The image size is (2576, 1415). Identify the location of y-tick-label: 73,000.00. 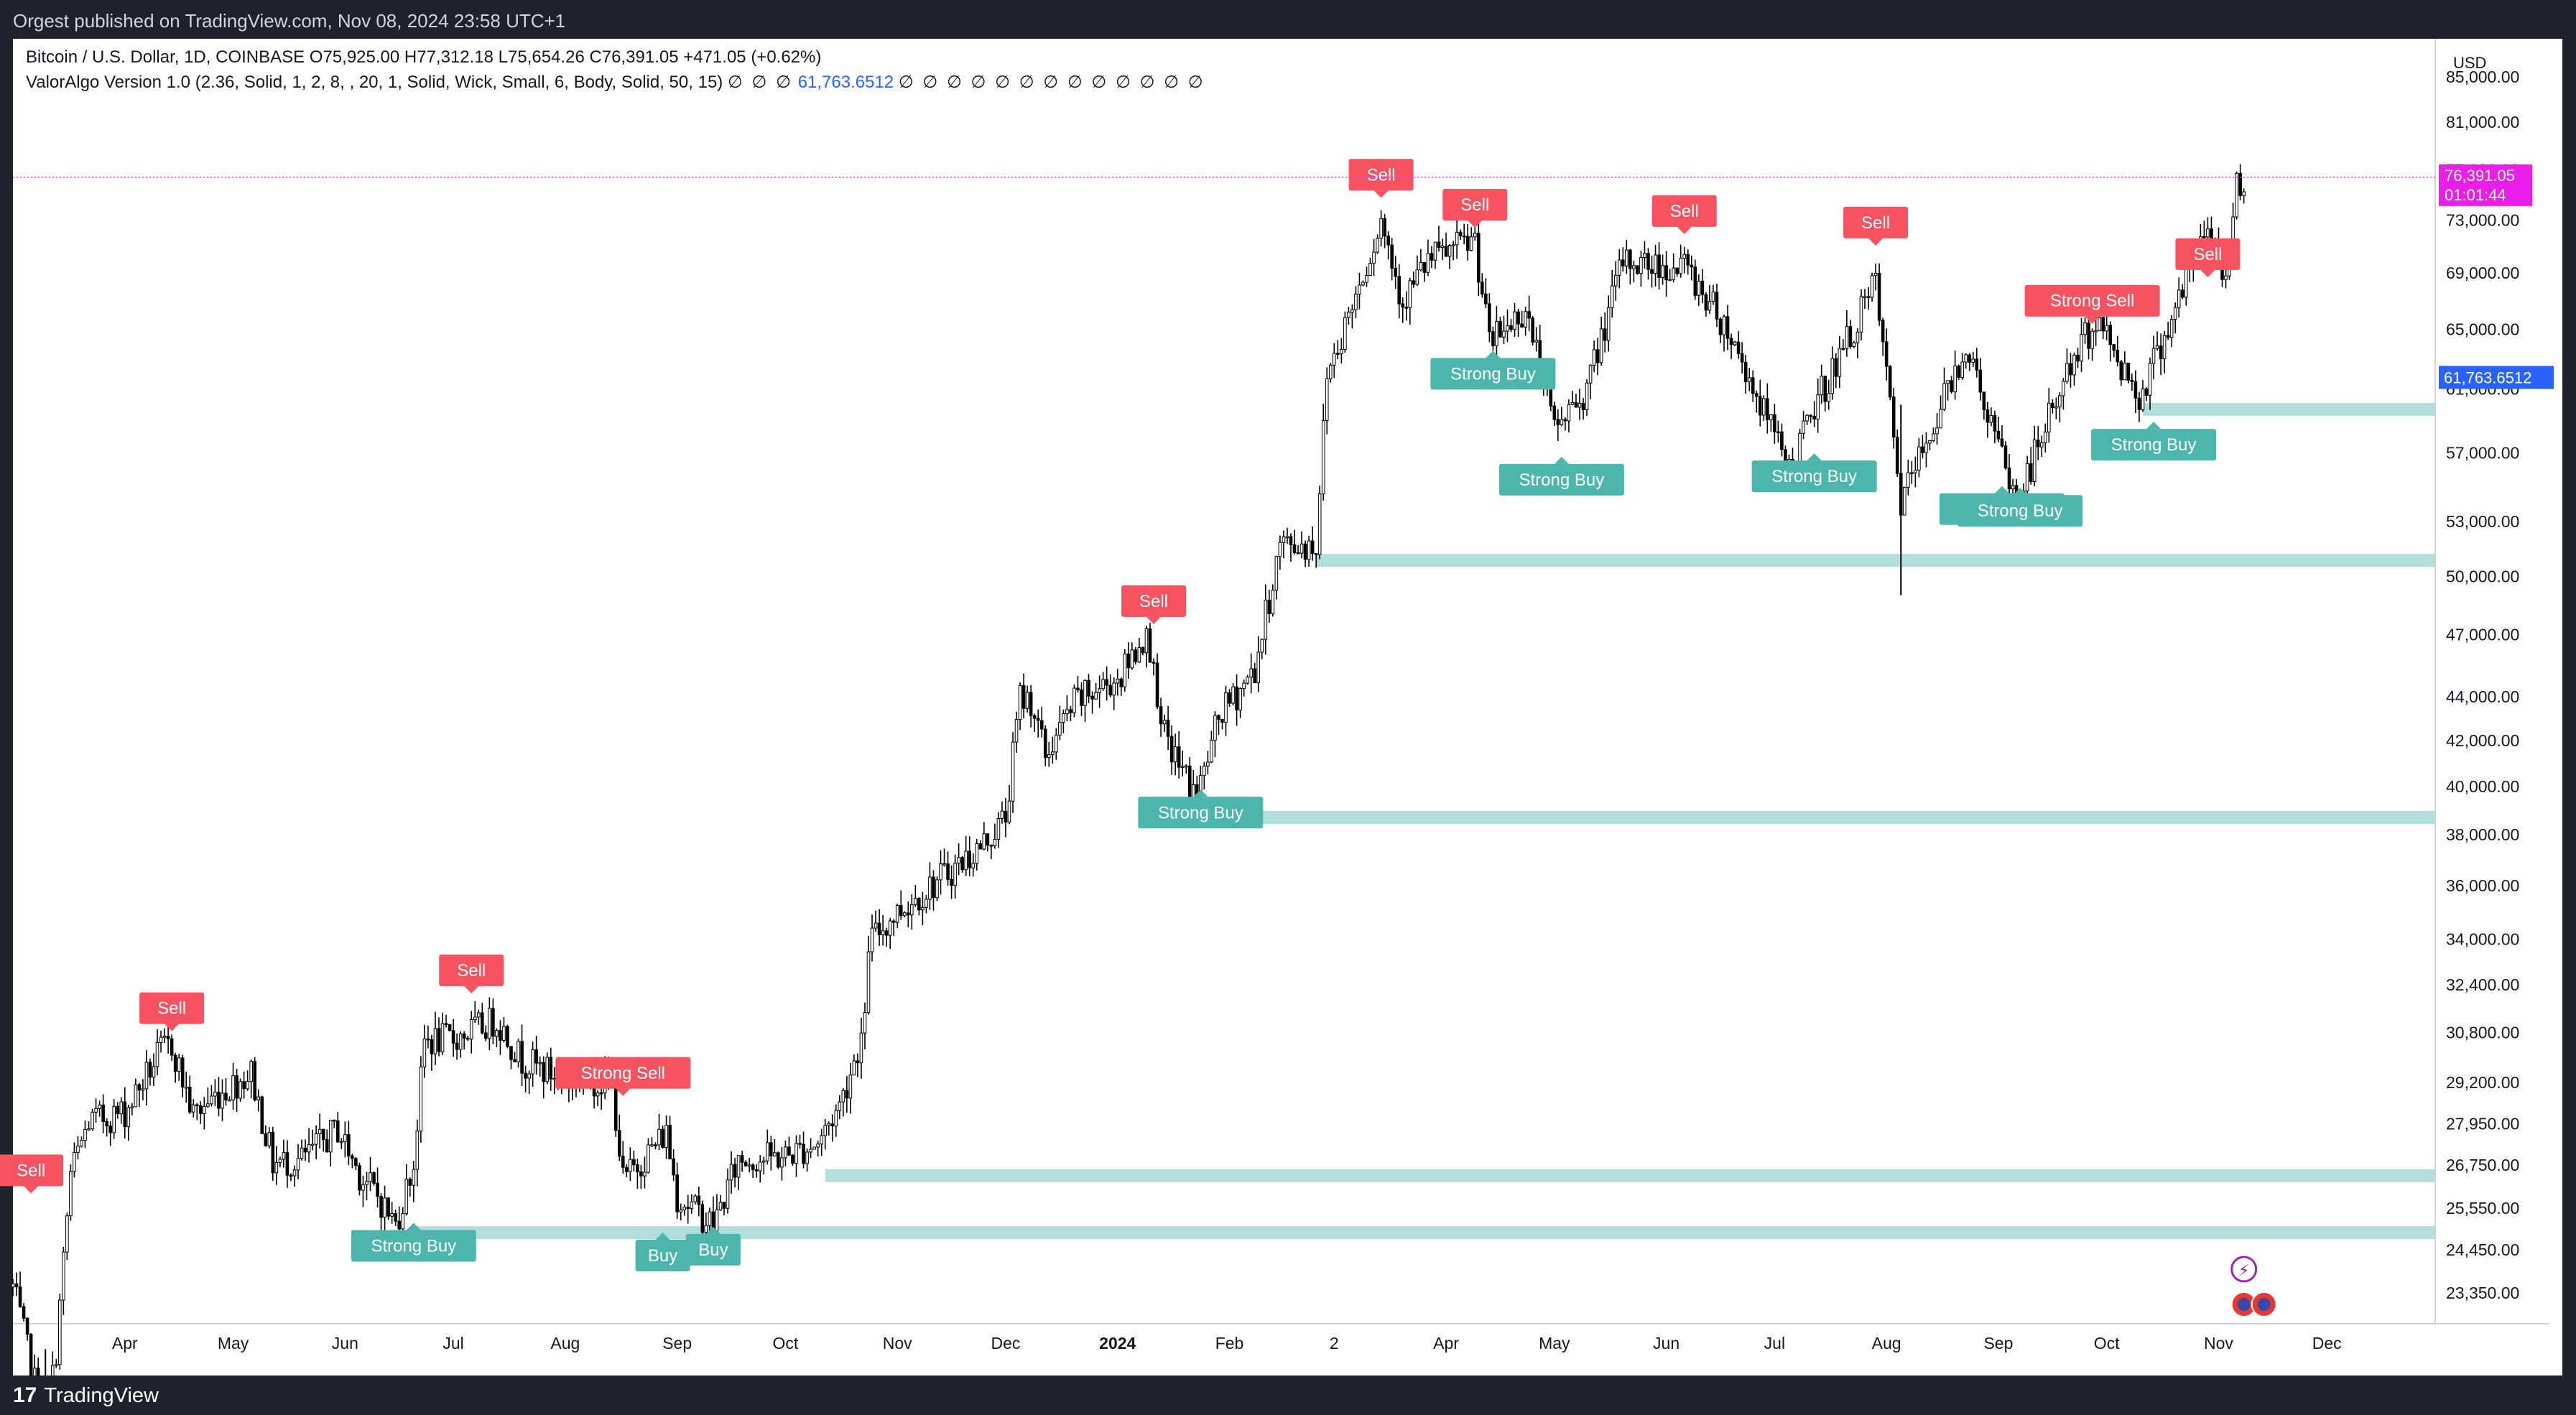
(2482, 219).